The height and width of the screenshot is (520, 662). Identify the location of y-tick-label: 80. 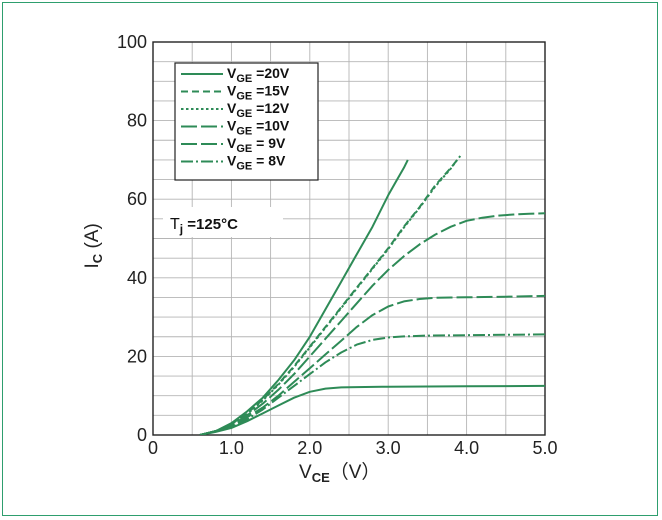
(137, 121).